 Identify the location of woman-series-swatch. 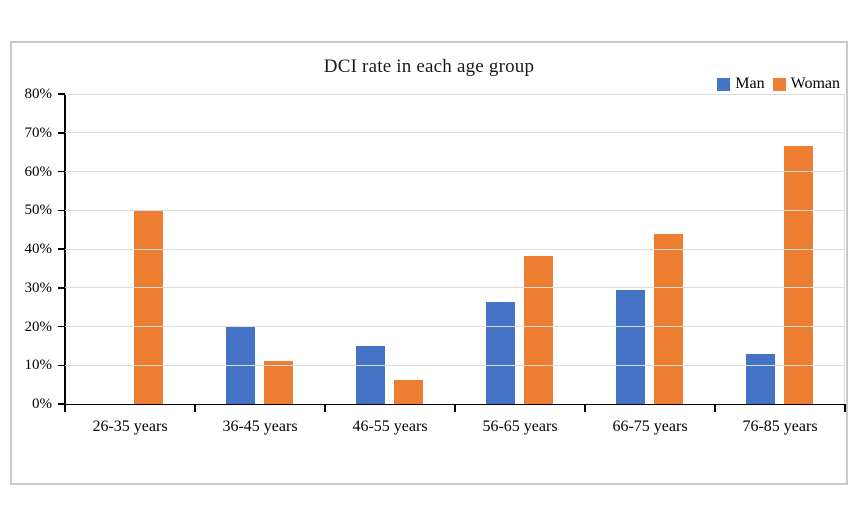
(779, 84).